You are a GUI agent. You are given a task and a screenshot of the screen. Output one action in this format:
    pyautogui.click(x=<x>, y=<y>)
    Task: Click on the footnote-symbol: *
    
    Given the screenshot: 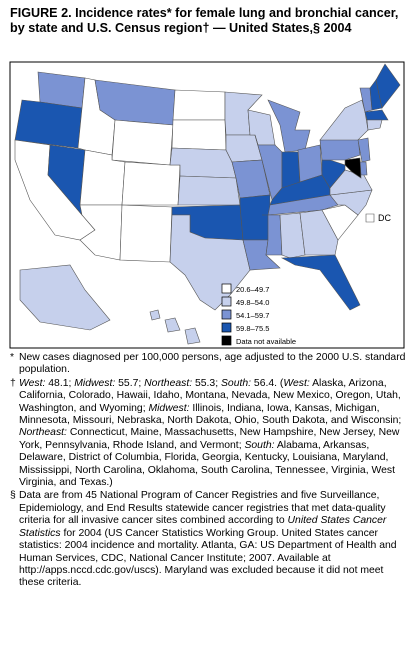 What is the action you would take?
    pyautogui.click(x=12, y=357)
    